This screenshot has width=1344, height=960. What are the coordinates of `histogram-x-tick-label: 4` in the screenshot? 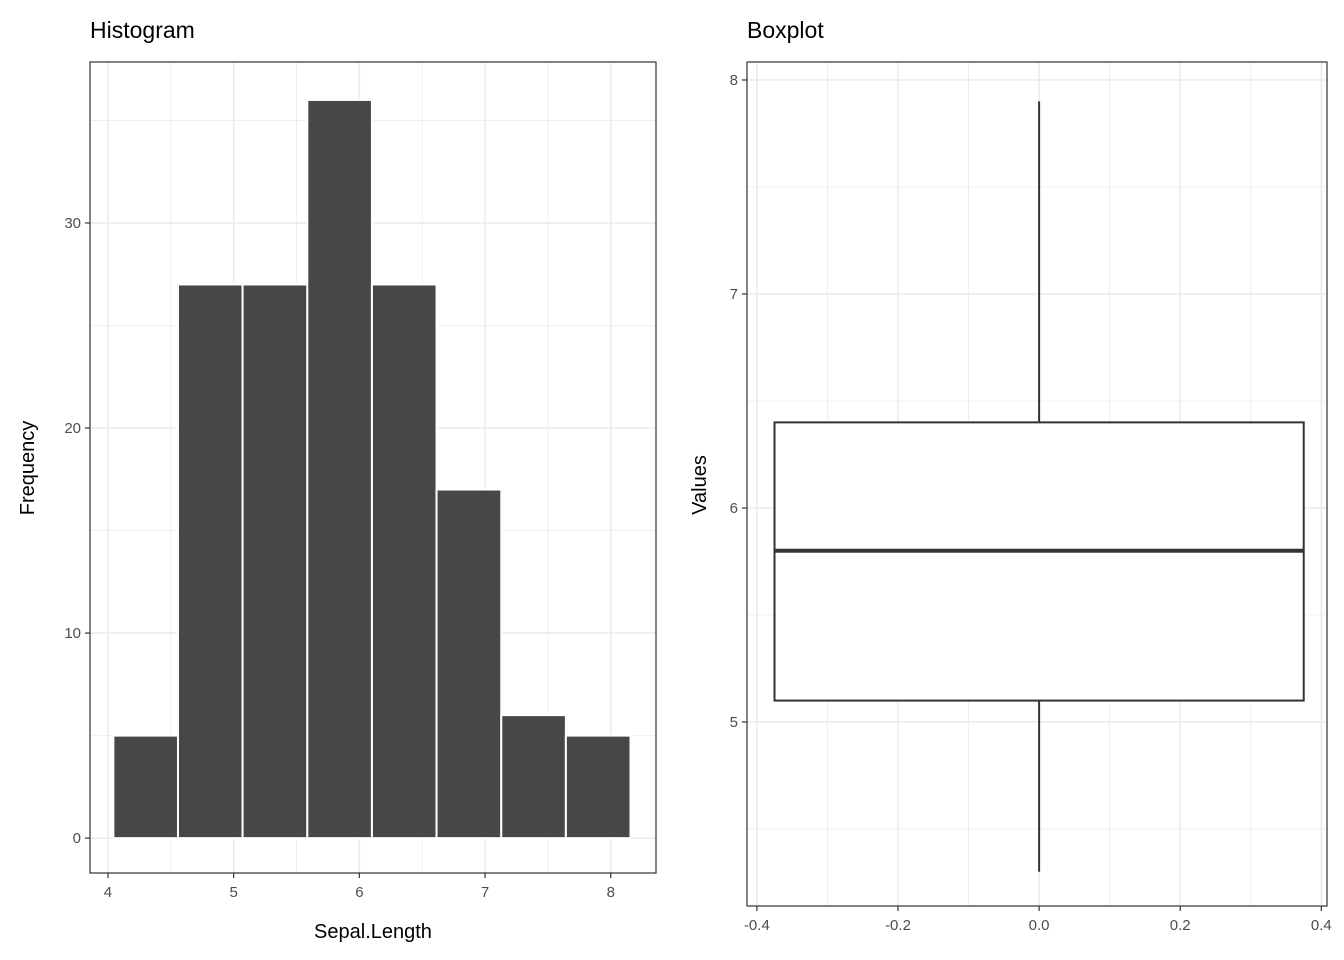 It's located at (108, 892).